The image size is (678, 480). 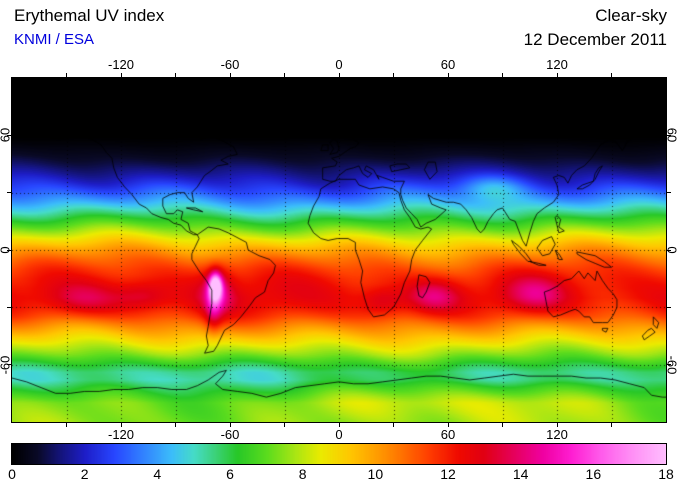 What do you see at coordinates (54, 39) in the screenshot?
I see `data-source: KNMI / ESA` at bounding box center [54, 39].